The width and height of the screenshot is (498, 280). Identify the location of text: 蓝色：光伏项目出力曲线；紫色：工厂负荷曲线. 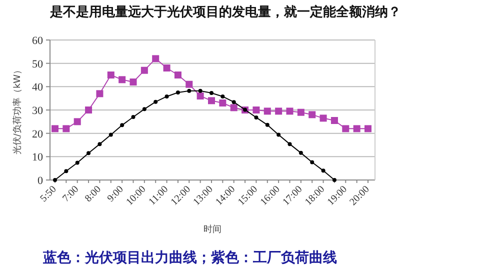
(189, 258).